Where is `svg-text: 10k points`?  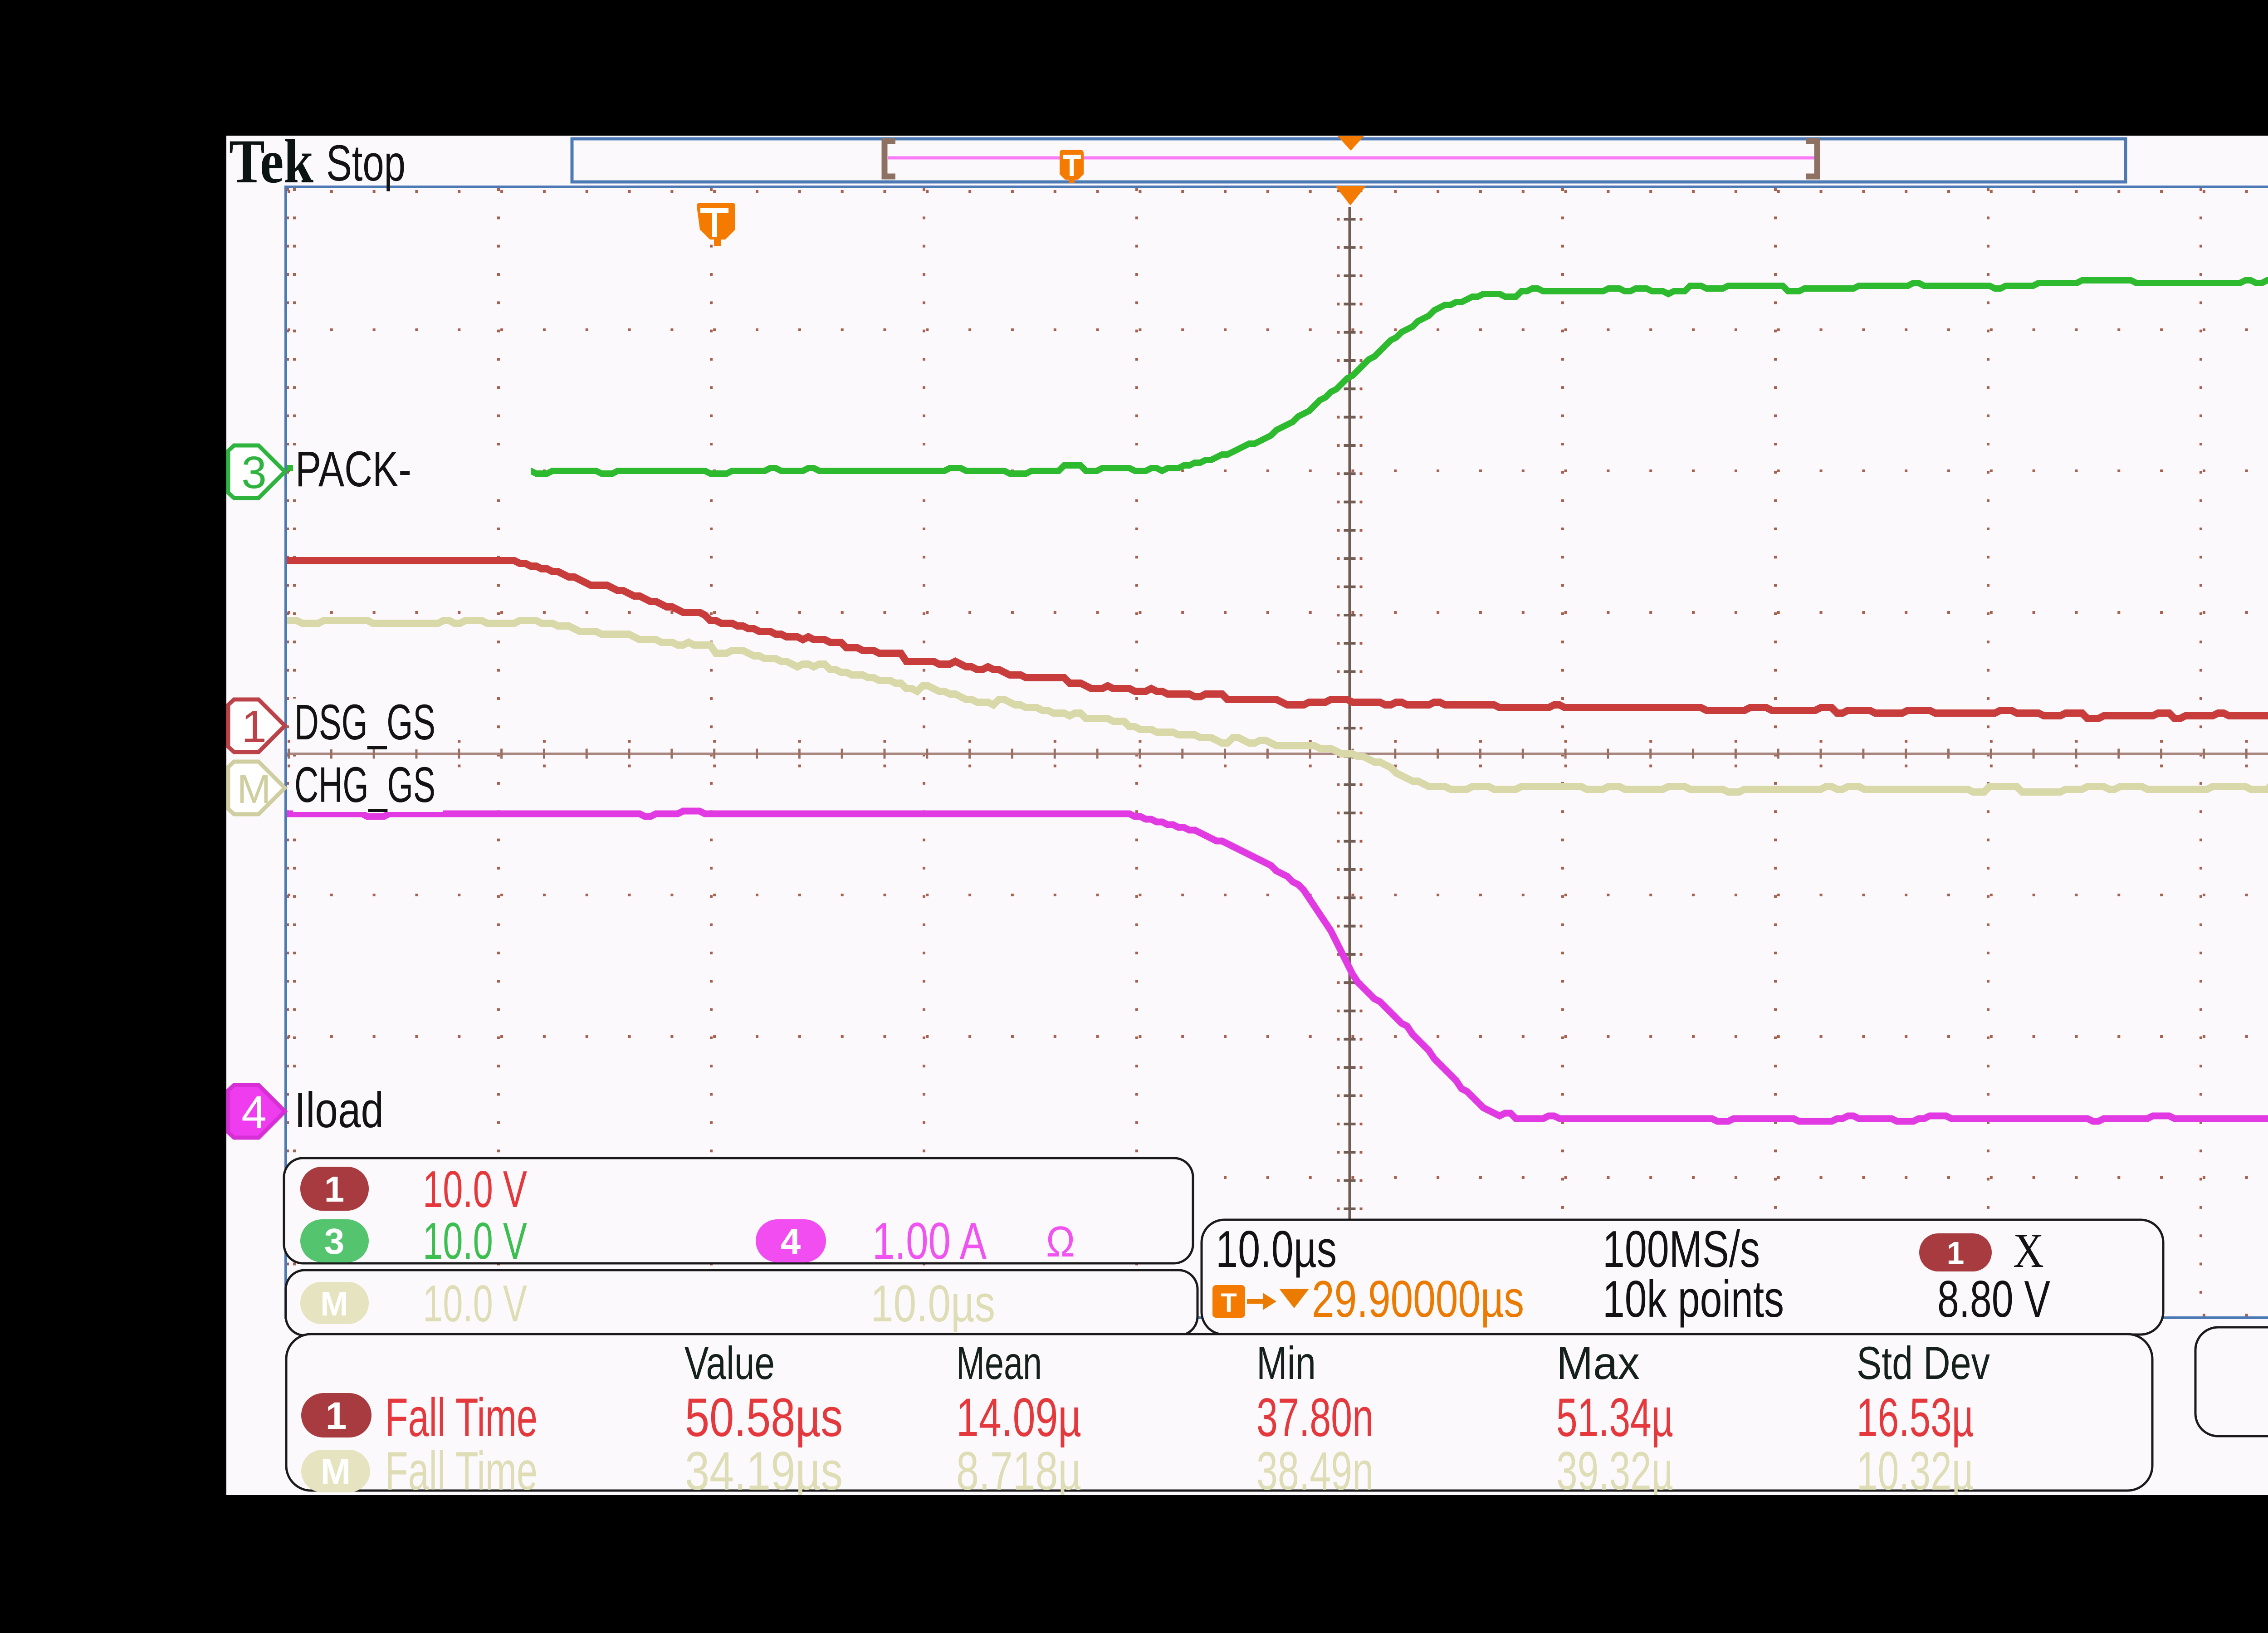 svg-text: 10k points is located at coordinates (1694, 1299).